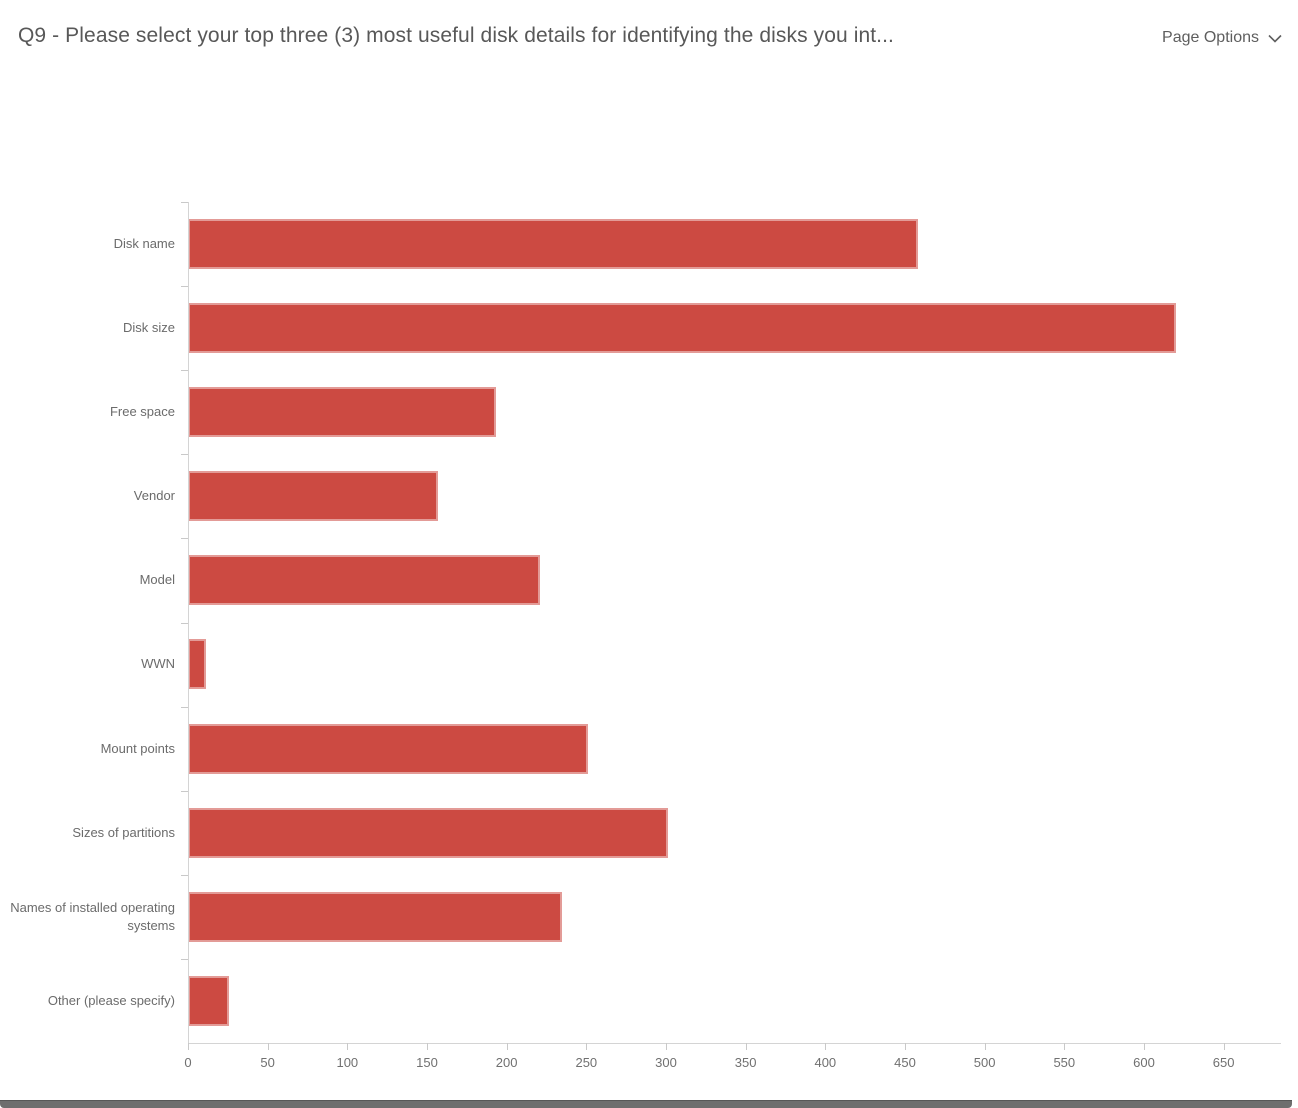  Describe the element at coordinates (646, 1104) in the screenshot. I see `horizontal-scrollbar` at that location.